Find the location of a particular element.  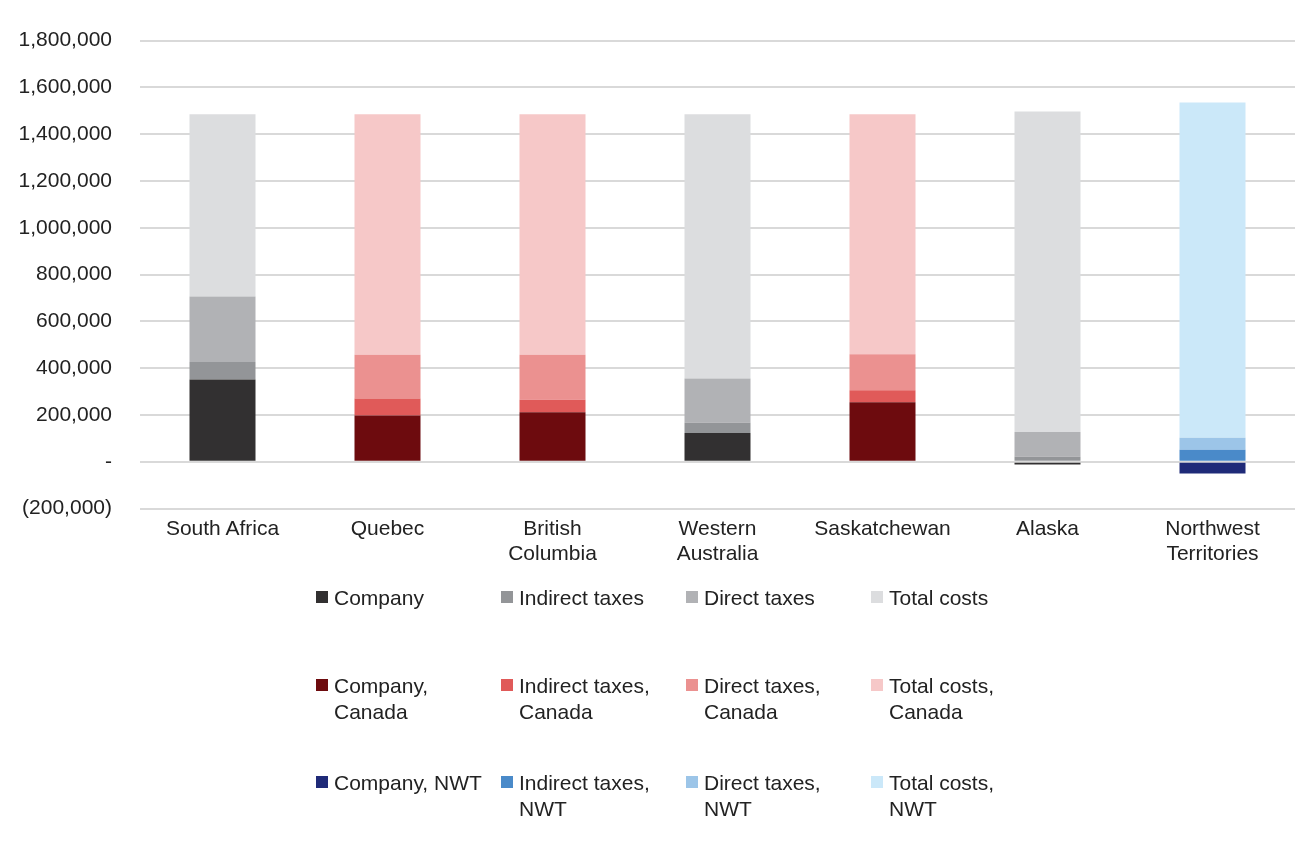

legend-label: Total costs, NWT is located at coordinates (942, 796).